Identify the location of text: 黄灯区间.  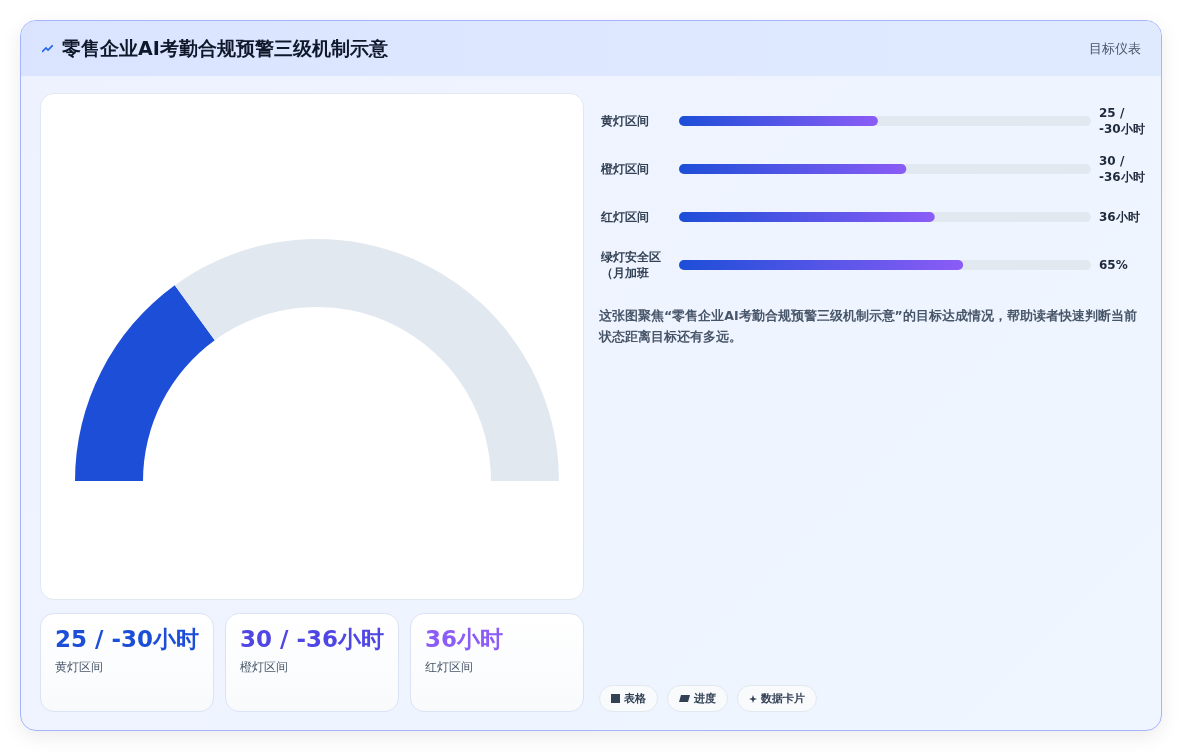
(79, 667).